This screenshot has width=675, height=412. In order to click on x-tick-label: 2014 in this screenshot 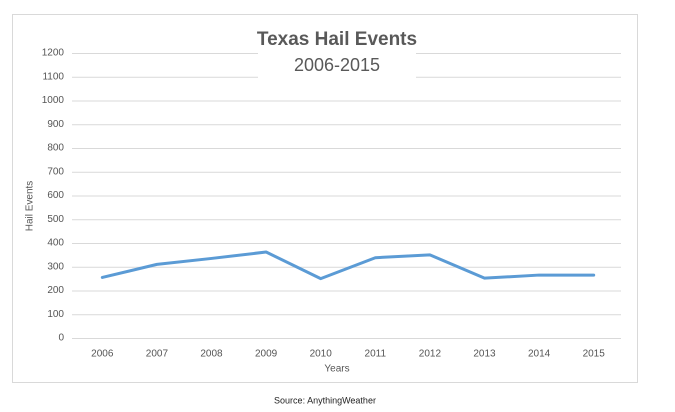, I will do `click(539, 354)`.